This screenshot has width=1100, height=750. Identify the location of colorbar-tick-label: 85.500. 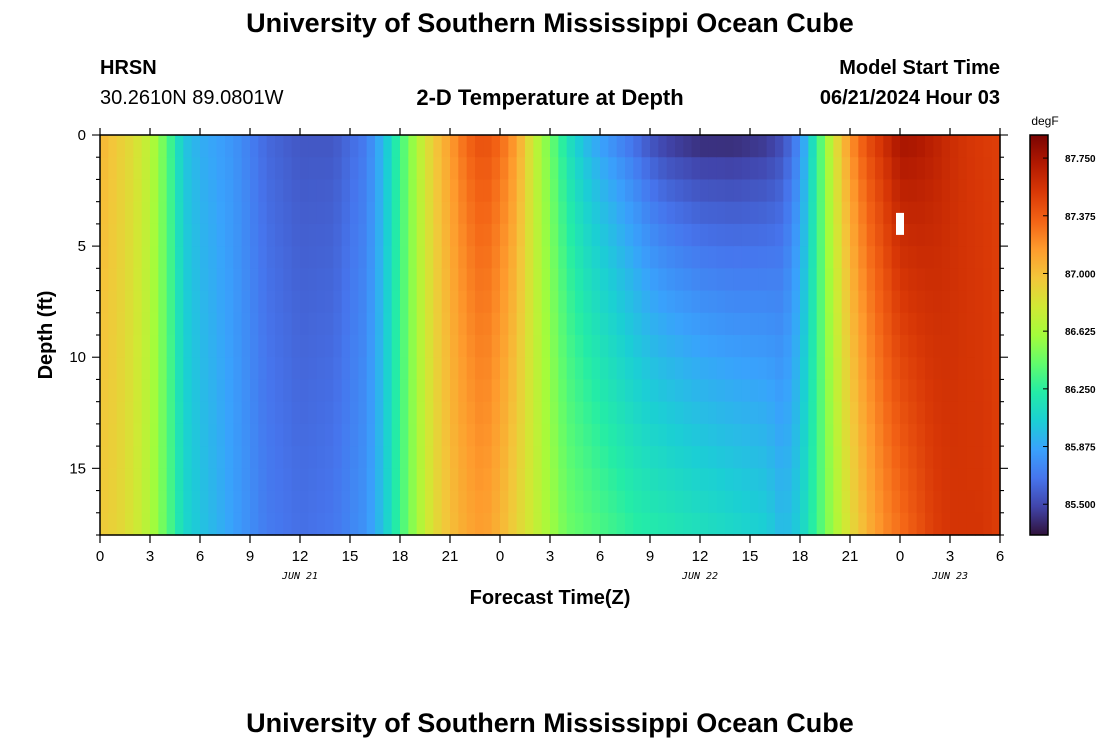
(1080, 505).